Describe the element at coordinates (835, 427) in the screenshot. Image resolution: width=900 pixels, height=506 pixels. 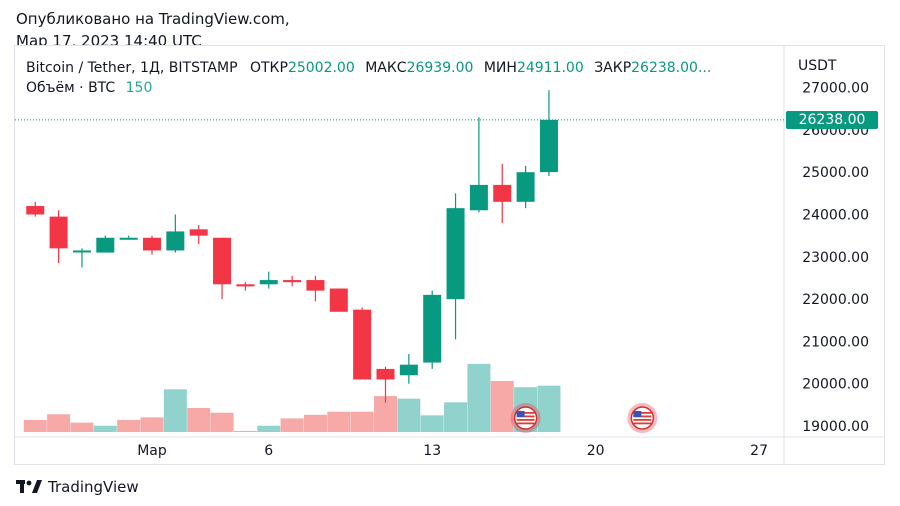
I see `y-tick-label: 19000.00` at that location.